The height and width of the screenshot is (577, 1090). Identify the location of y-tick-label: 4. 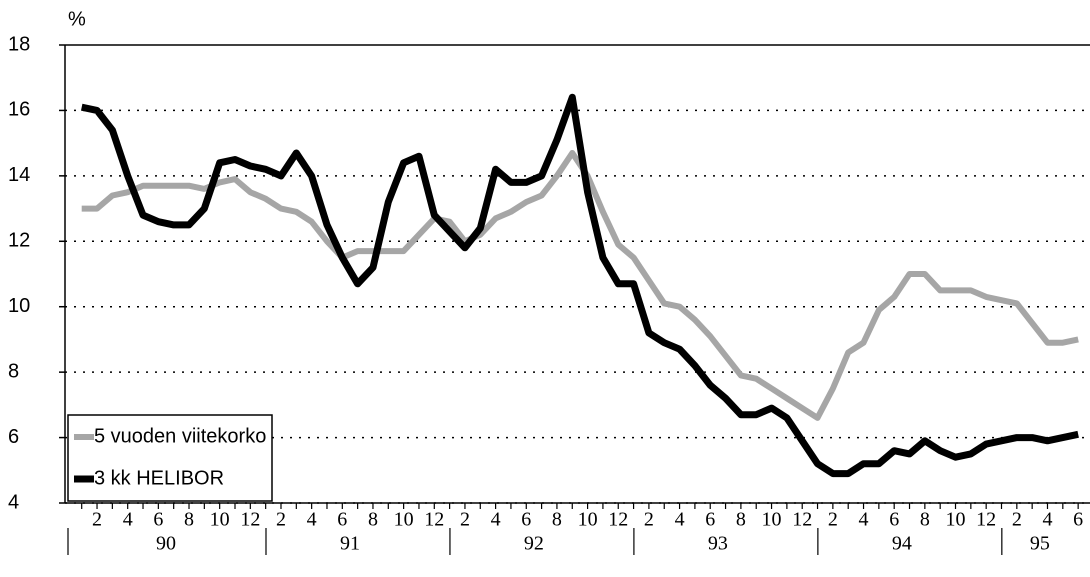
(13, 502).